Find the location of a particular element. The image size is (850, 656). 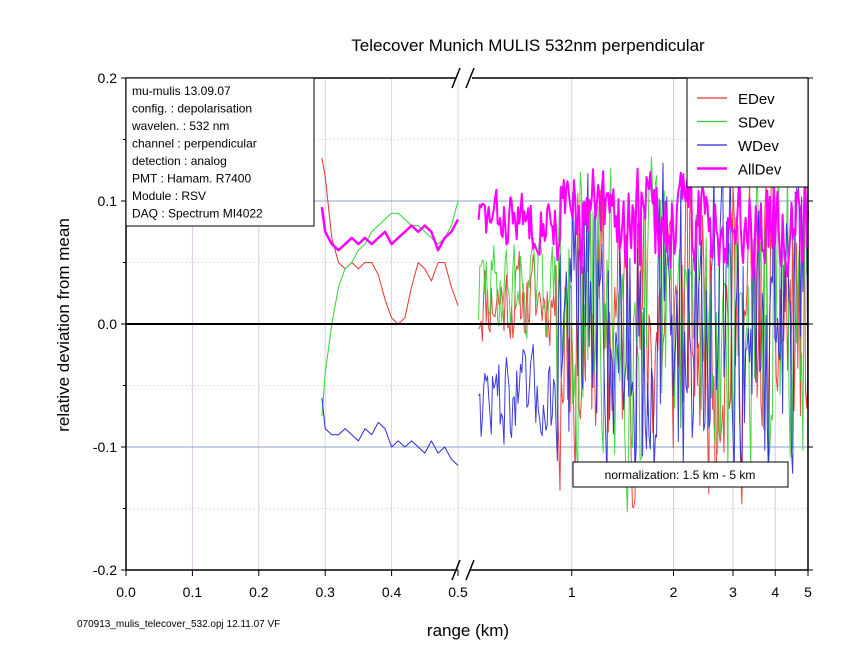

info-line: Module : RSV is located at coordinates (169, 196).